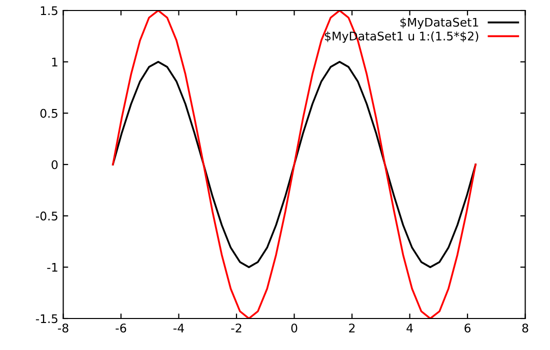  Describe the element at coordinates (52, 267) in the screenshot. I see `y-tick-label: -1` at that location.